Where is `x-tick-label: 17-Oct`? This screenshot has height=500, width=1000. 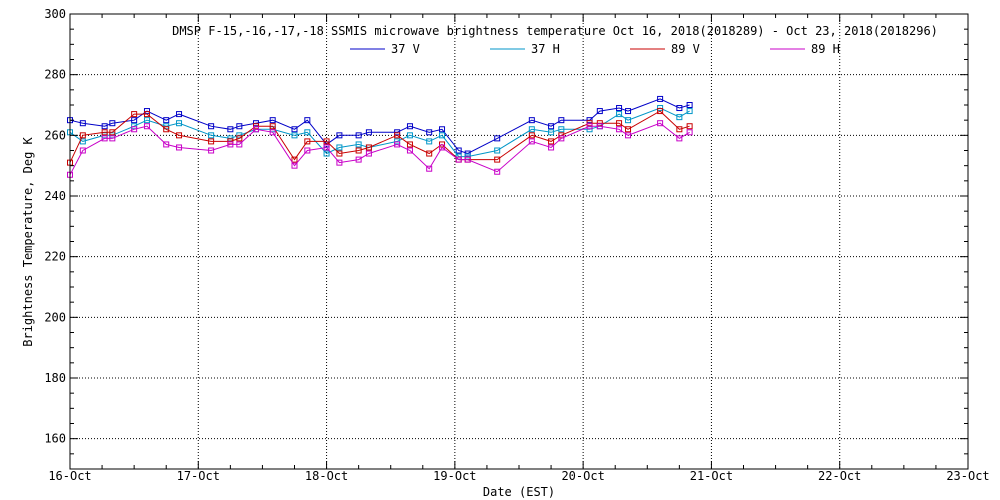
x-tick-label: 17-Oct is located at coordinates (198, 476).